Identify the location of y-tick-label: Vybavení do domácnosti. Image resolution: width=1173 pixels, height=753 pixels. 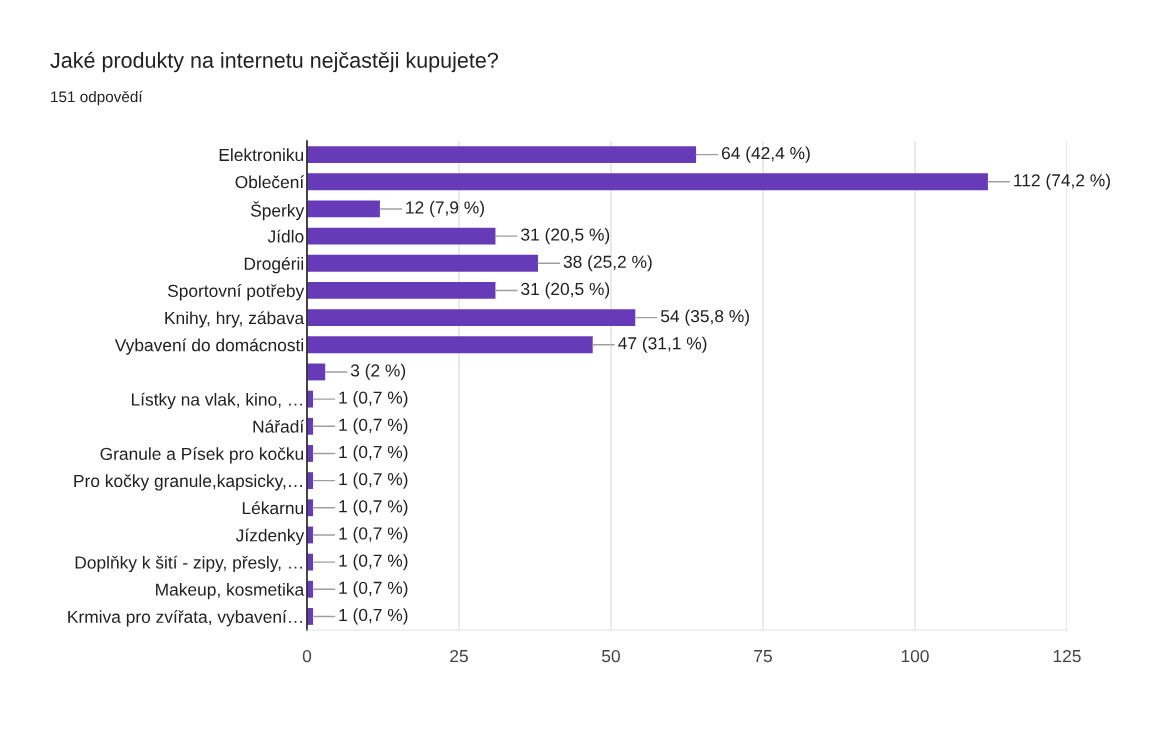
(209, 346).